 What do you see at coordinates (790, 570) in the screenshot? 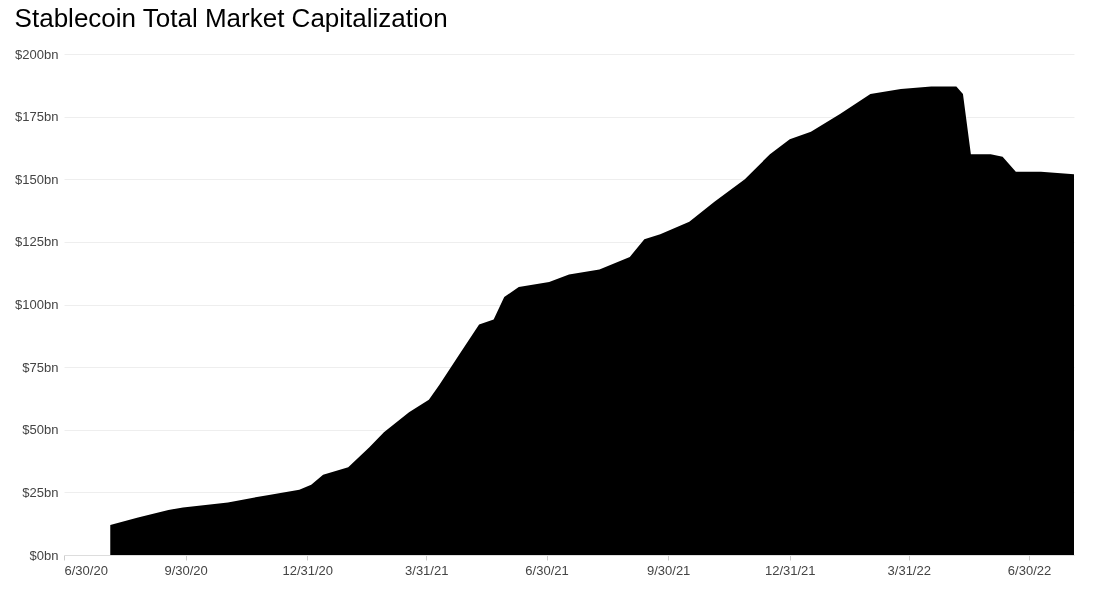
I see `x-tick-label: 12/31/21` at bounding box center [790, 570].